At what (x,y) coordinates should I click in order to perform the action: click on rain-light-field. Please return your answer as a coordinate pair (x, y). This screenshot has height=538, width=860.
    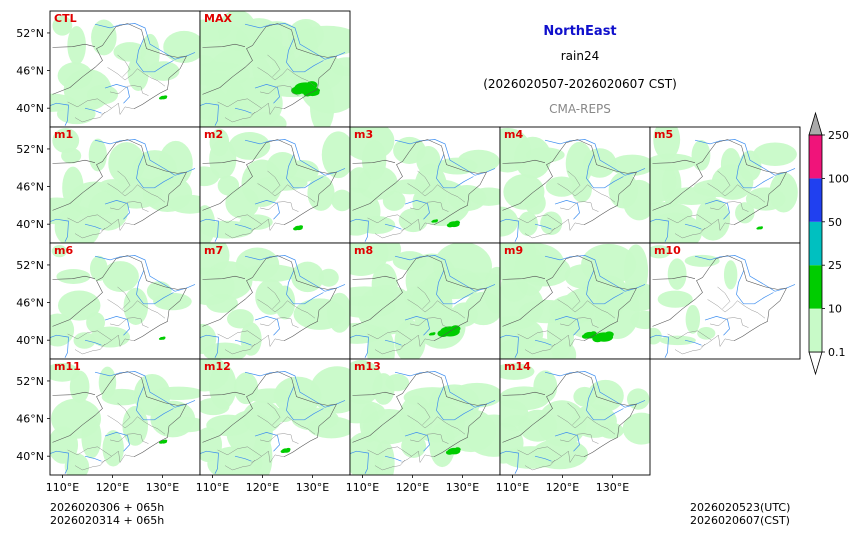
    Looking at the image, I should click on (125, 418).